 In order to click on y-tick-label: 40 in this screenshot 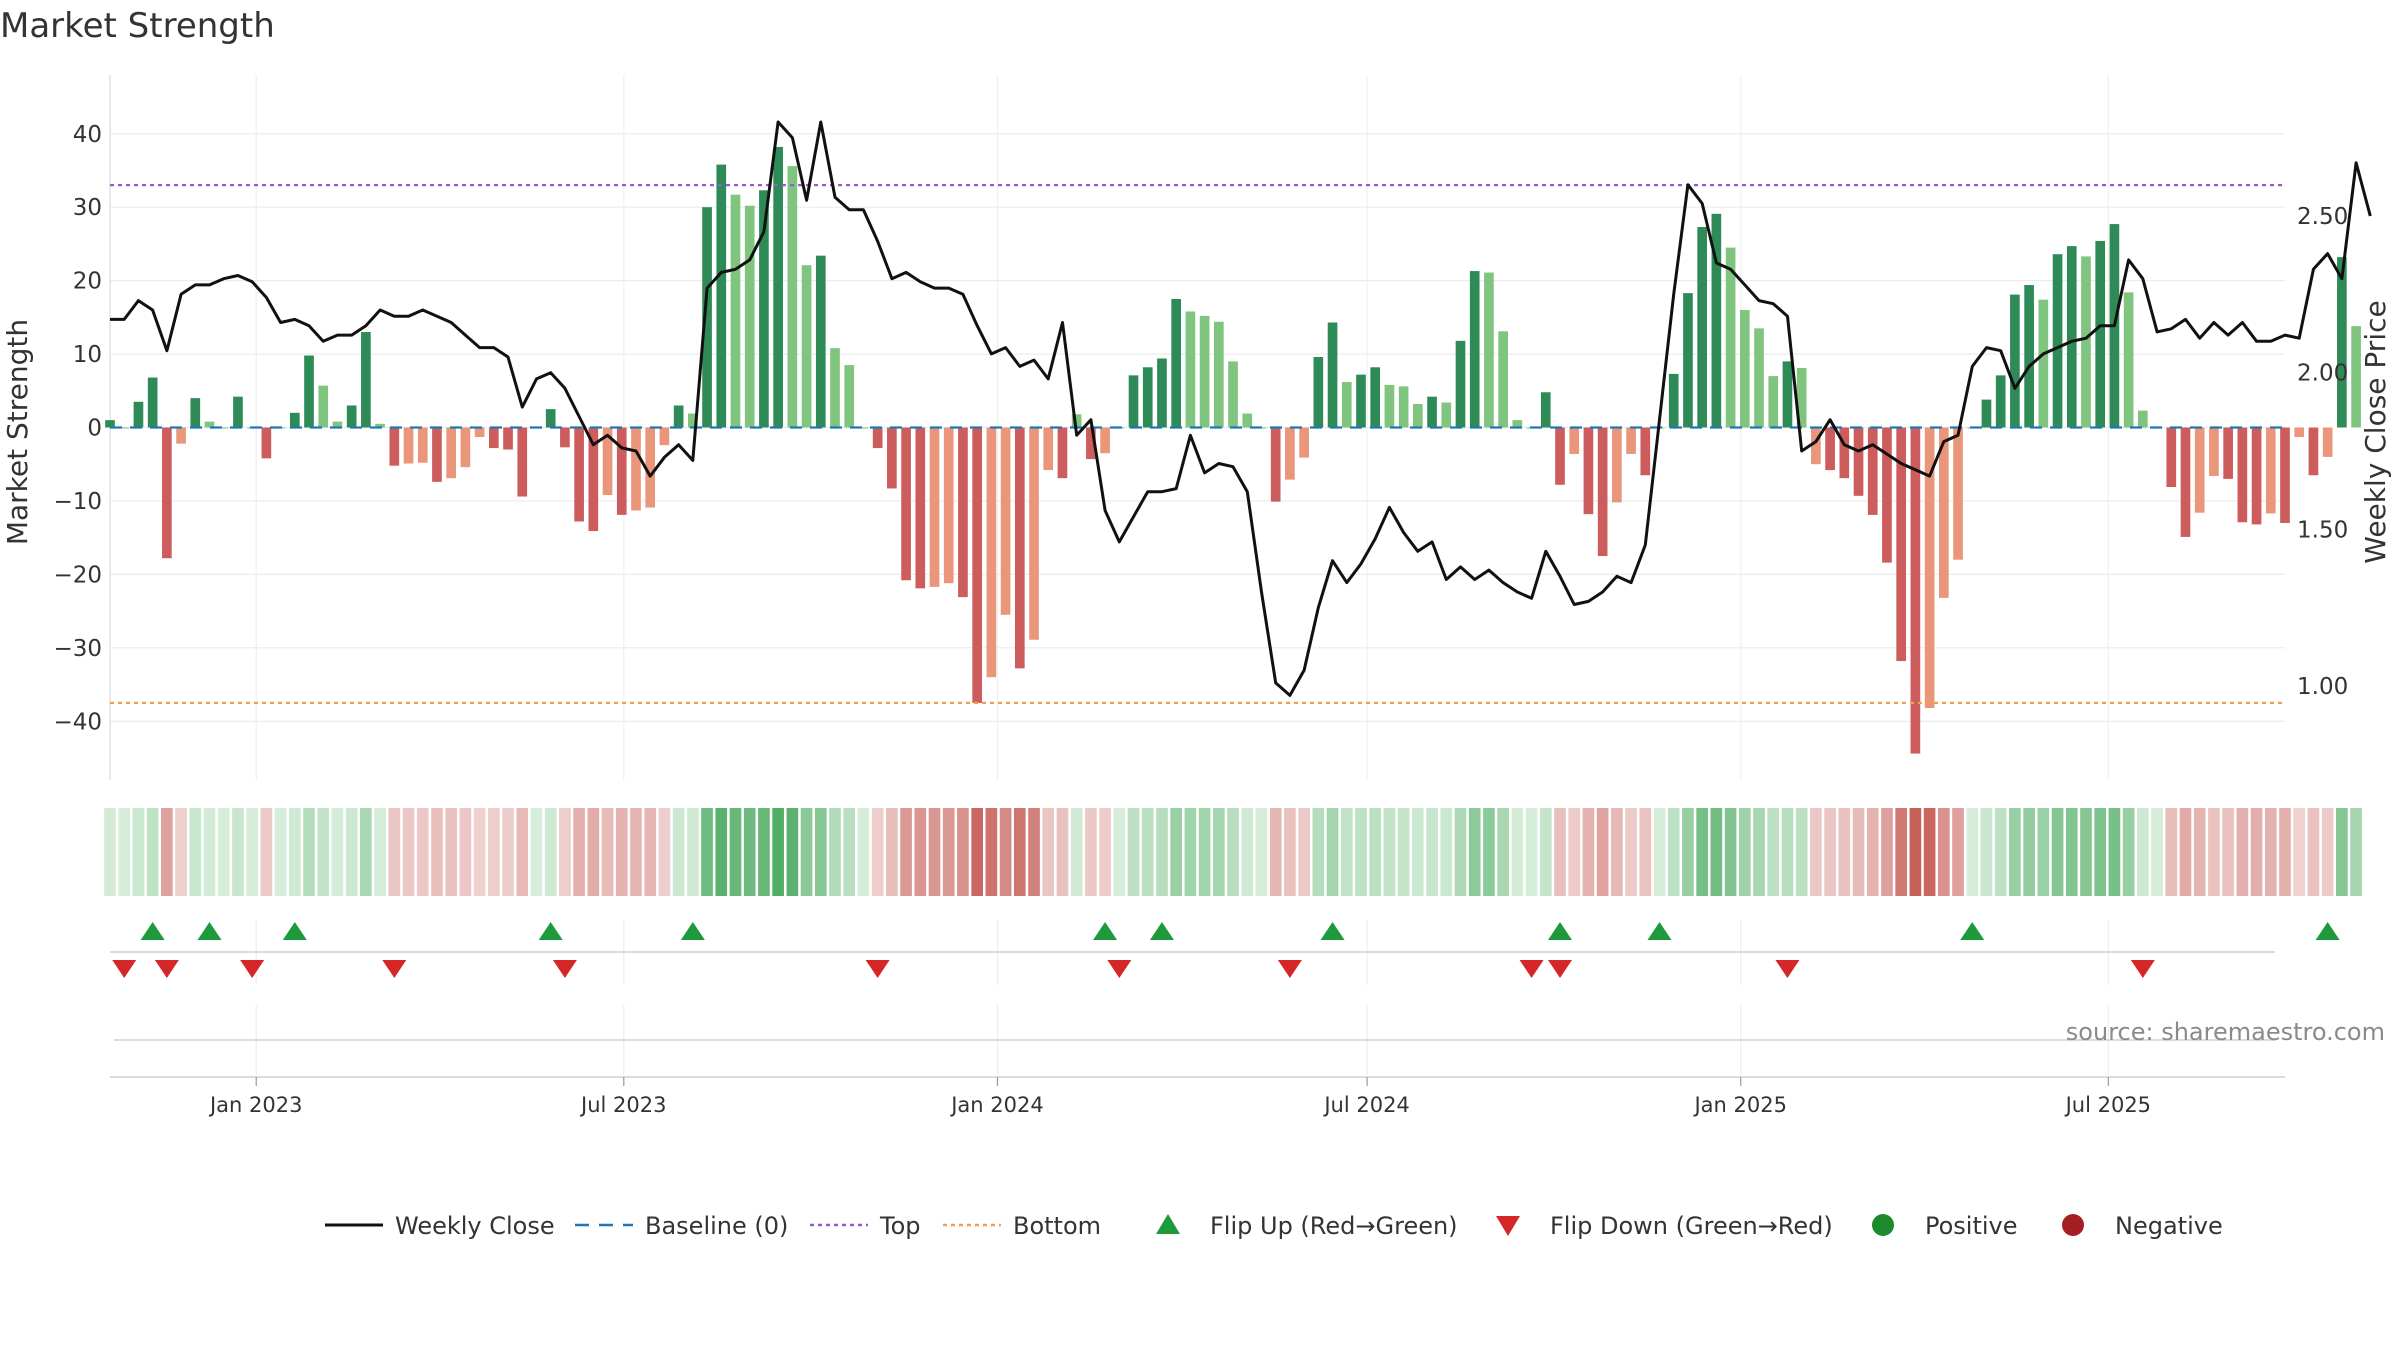, I will do `click(87, 135)`.